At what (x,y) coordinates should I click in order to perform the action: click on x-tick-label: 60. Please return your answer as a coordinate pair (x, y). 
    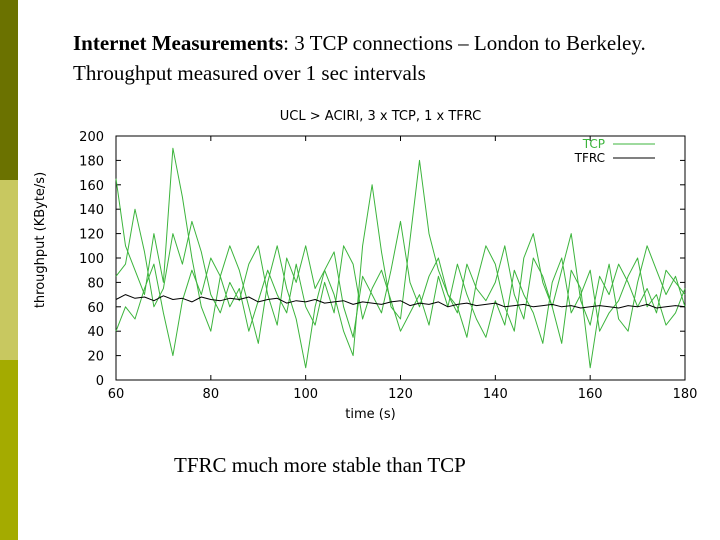
    Looking at the image, I should click on (116, 394).